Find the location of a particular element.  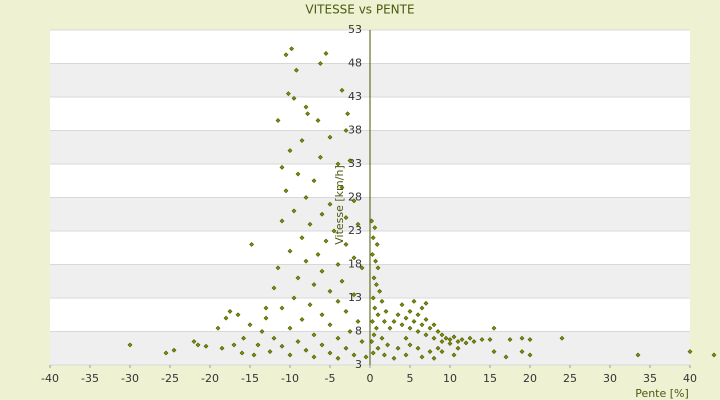

x-tick-label: -25 is located at coordinates (170, 378).